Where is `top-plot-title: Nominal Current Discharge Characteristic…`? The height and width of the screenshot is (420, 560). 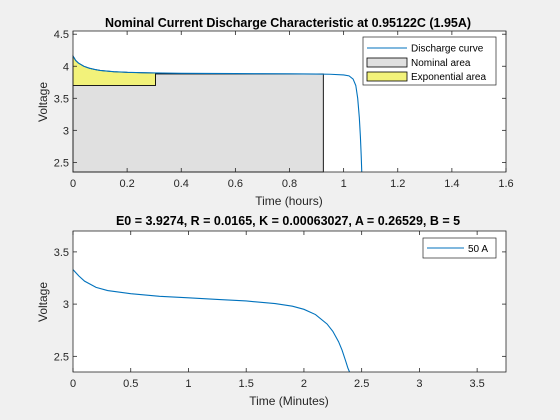
top-plot-title: Nominal Current Discharge Characteristic… is located at coordinates (288, 23).